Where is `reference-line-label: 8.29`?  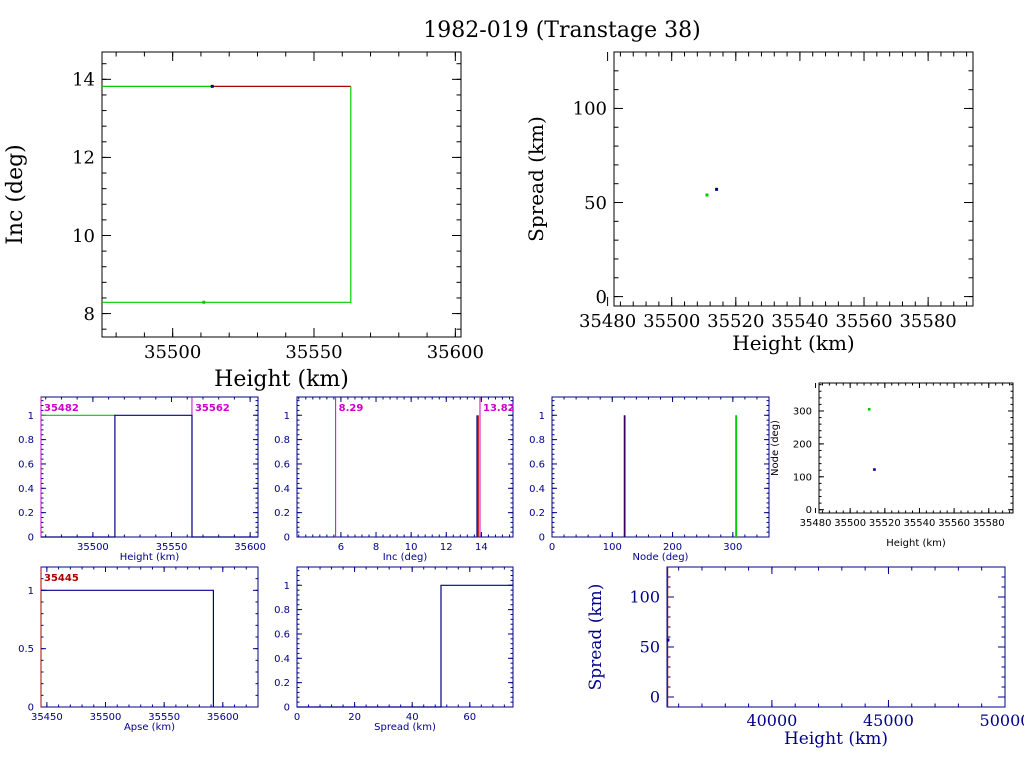 reference-line-label: 8.29 is located at coordinates (351, 408).